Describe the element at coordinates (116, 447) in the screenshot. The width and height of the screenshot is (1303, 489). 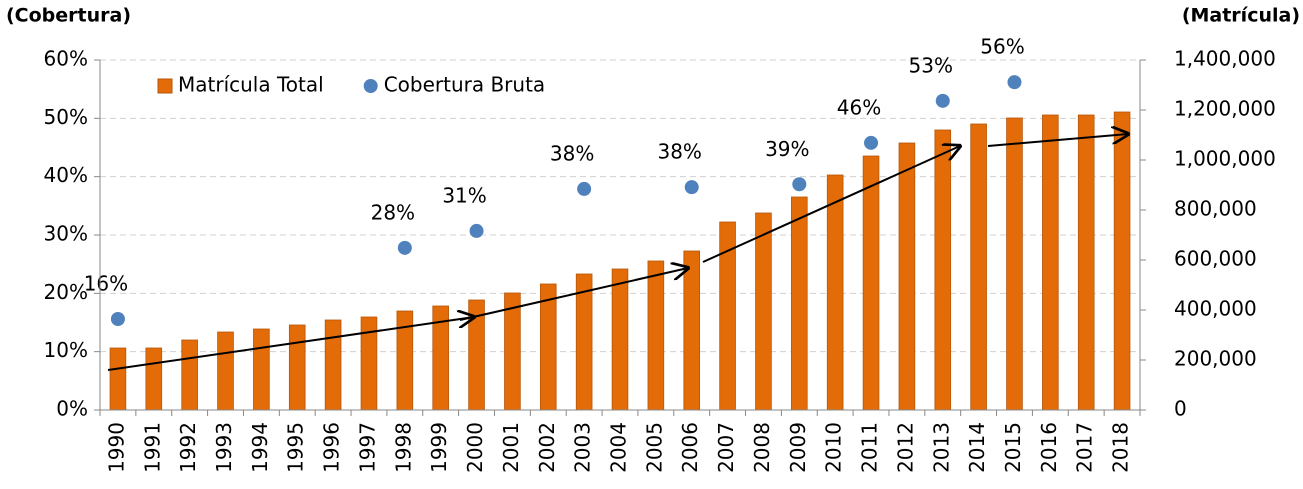
I see `x-tick-label: 1990` at that location.